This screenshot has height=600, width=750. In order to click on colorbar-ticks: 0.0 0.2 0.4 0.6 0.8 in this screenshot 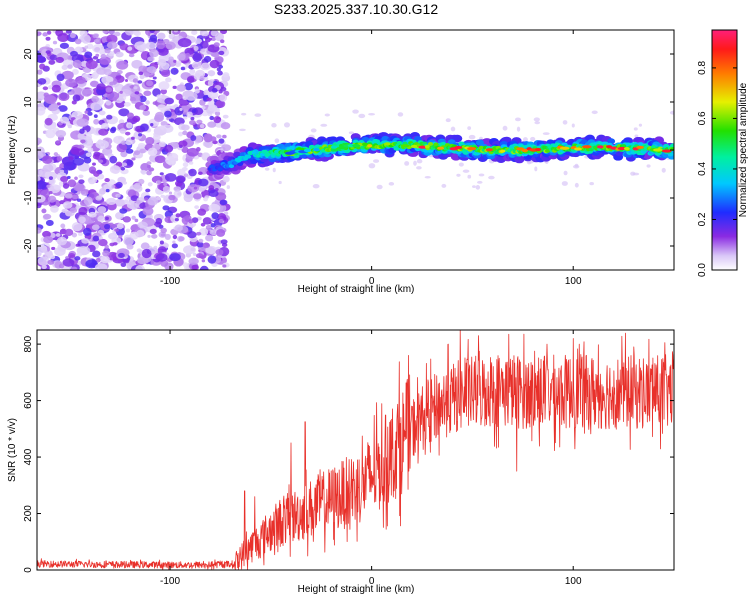, I will do `click(717, 169)`.